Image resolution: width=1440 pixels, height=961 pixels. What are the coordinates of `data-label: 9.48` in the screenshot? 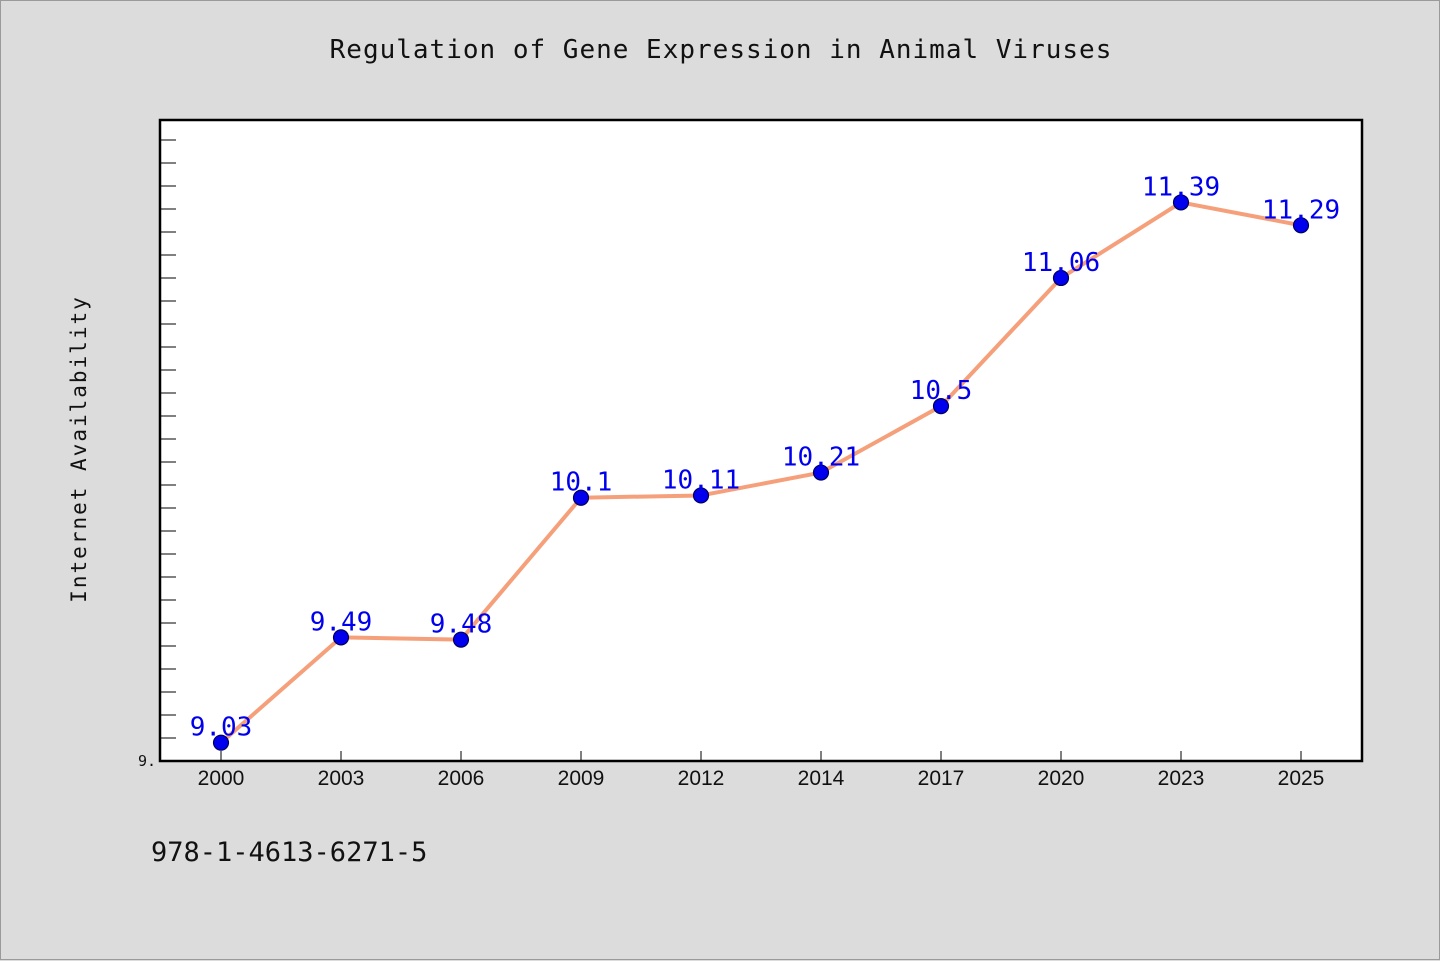 It's located at (461, 625).